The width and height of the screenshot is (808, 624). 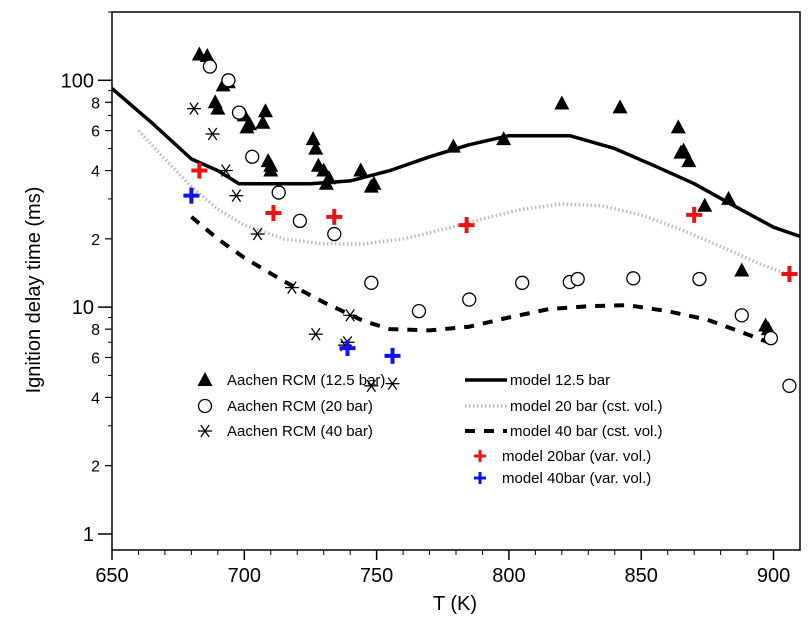 What do you see at coordinates (773, 576) in the screenshot?
I see `x-tick-label: 900` at bounding box center [773, 576].